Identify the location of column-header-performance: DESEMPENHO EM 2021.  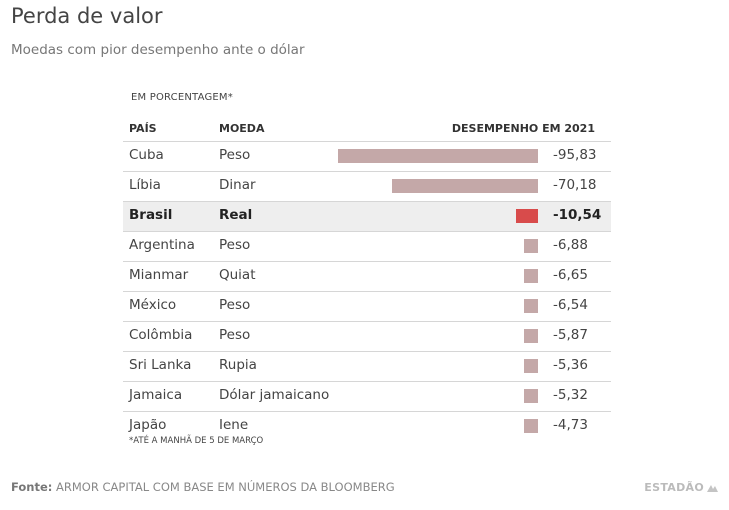
(523, 128).